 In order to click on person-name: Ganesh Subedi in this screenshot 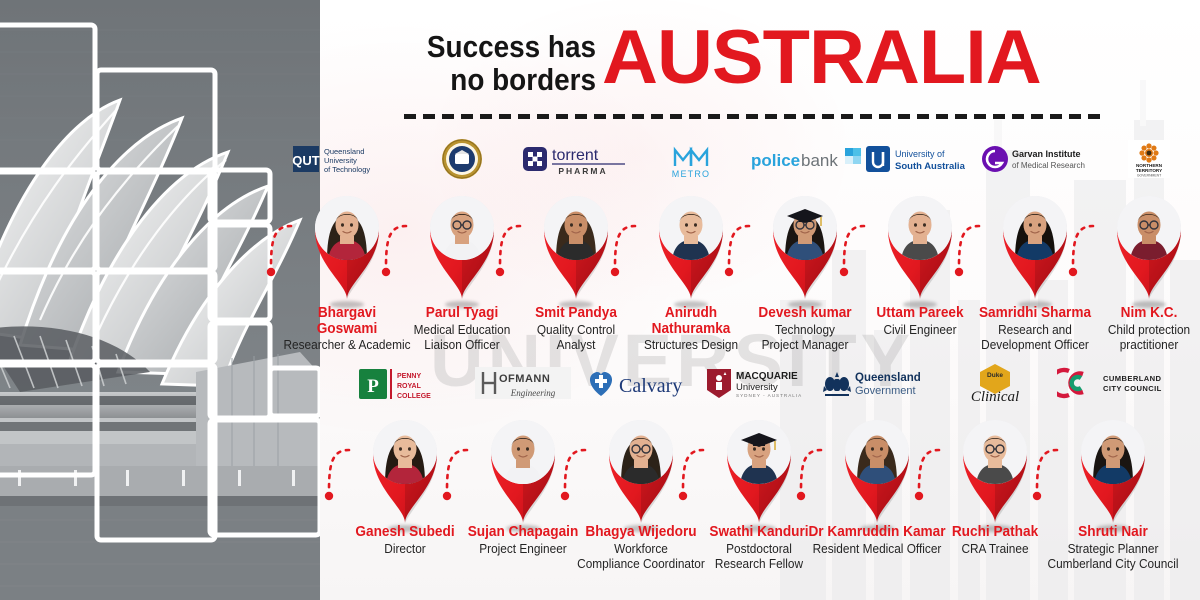, I will do `click(405, 532)`.